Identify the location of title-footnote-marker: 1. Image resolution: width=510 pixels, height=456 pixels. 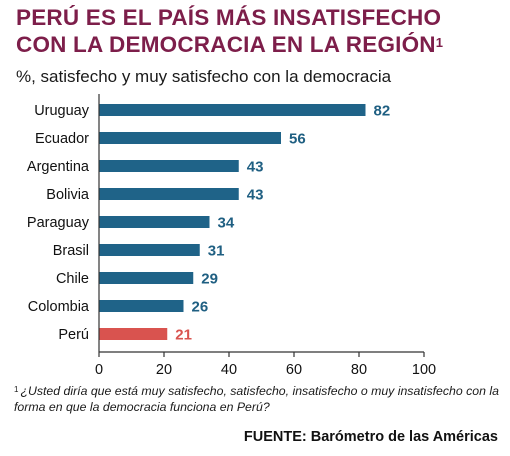
(439, 42).